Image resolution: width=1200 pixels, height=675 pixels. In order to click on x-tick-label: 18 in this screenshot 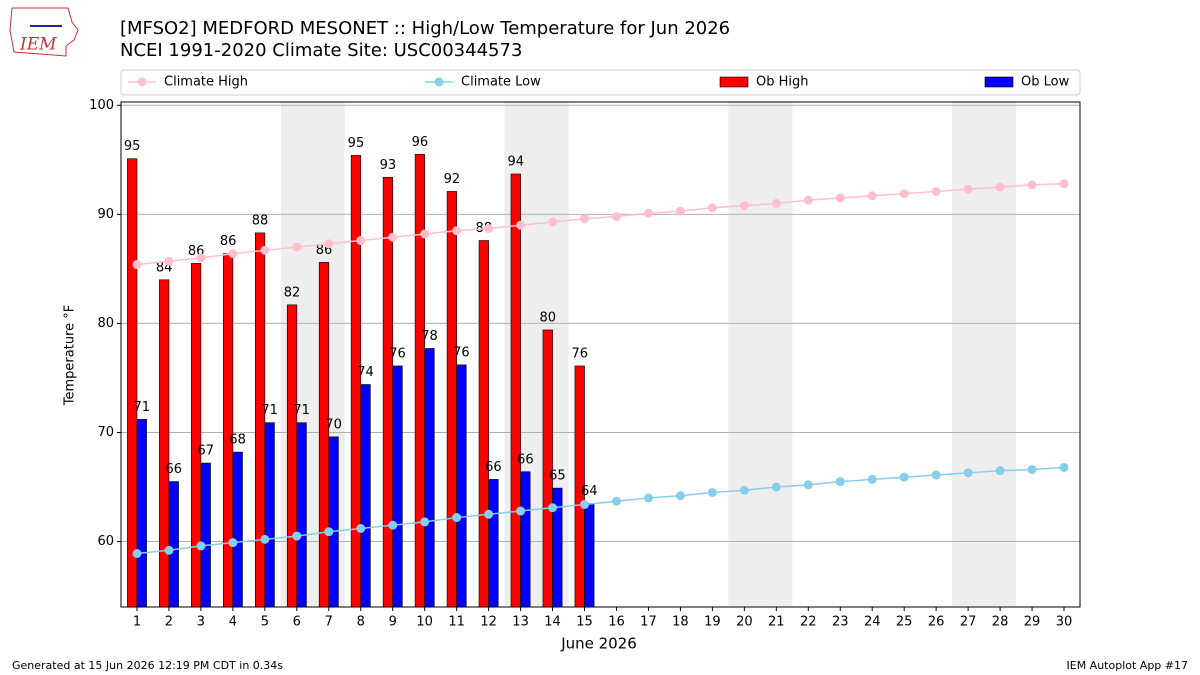, I will do `click(680, 622)`.